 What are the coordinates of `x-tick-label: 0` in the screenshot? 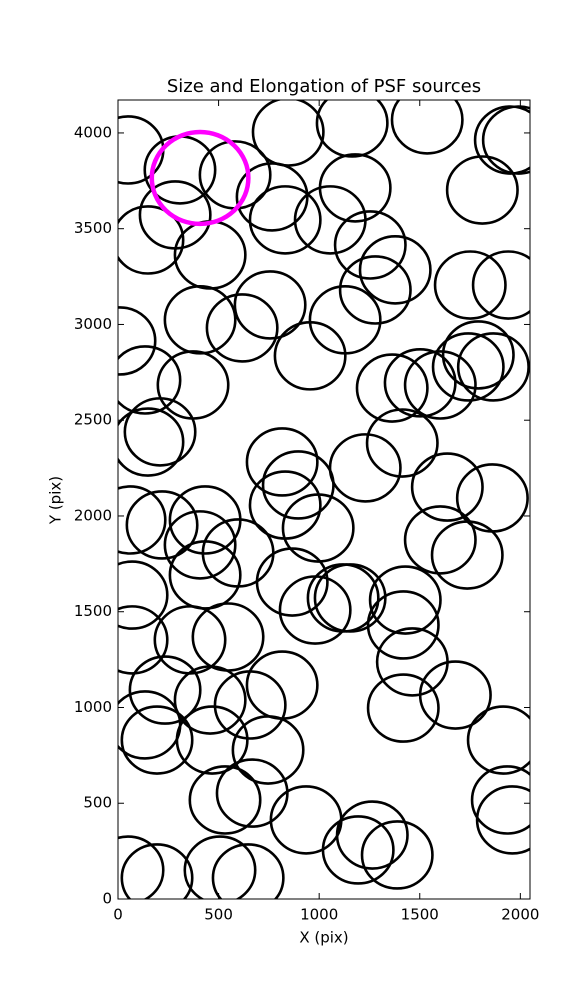 It's located at (118, 915).